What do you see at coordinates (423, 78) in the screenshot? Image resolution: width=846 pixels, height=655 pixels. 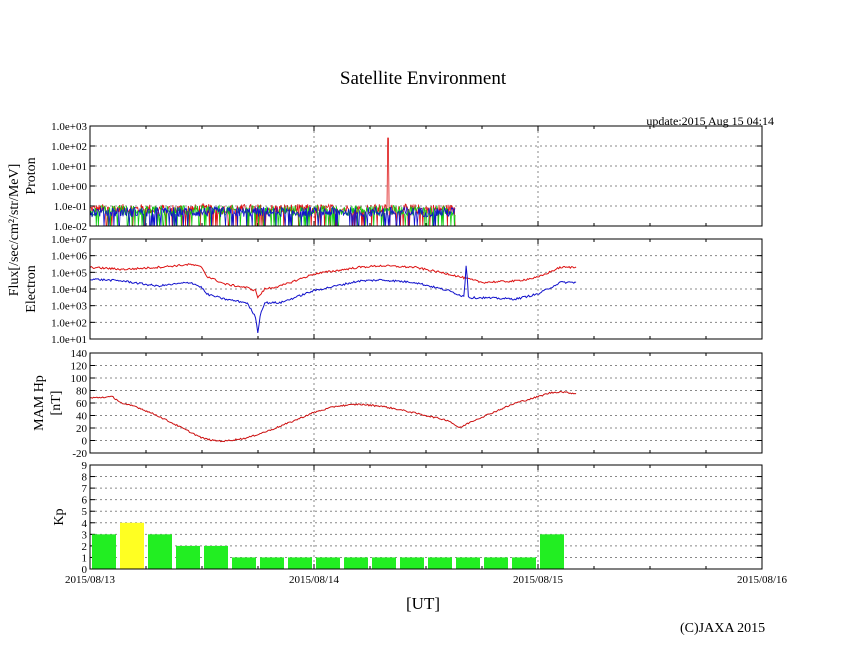 I see `chart-title: Satellite Environment` at bounding box center [423, 78].